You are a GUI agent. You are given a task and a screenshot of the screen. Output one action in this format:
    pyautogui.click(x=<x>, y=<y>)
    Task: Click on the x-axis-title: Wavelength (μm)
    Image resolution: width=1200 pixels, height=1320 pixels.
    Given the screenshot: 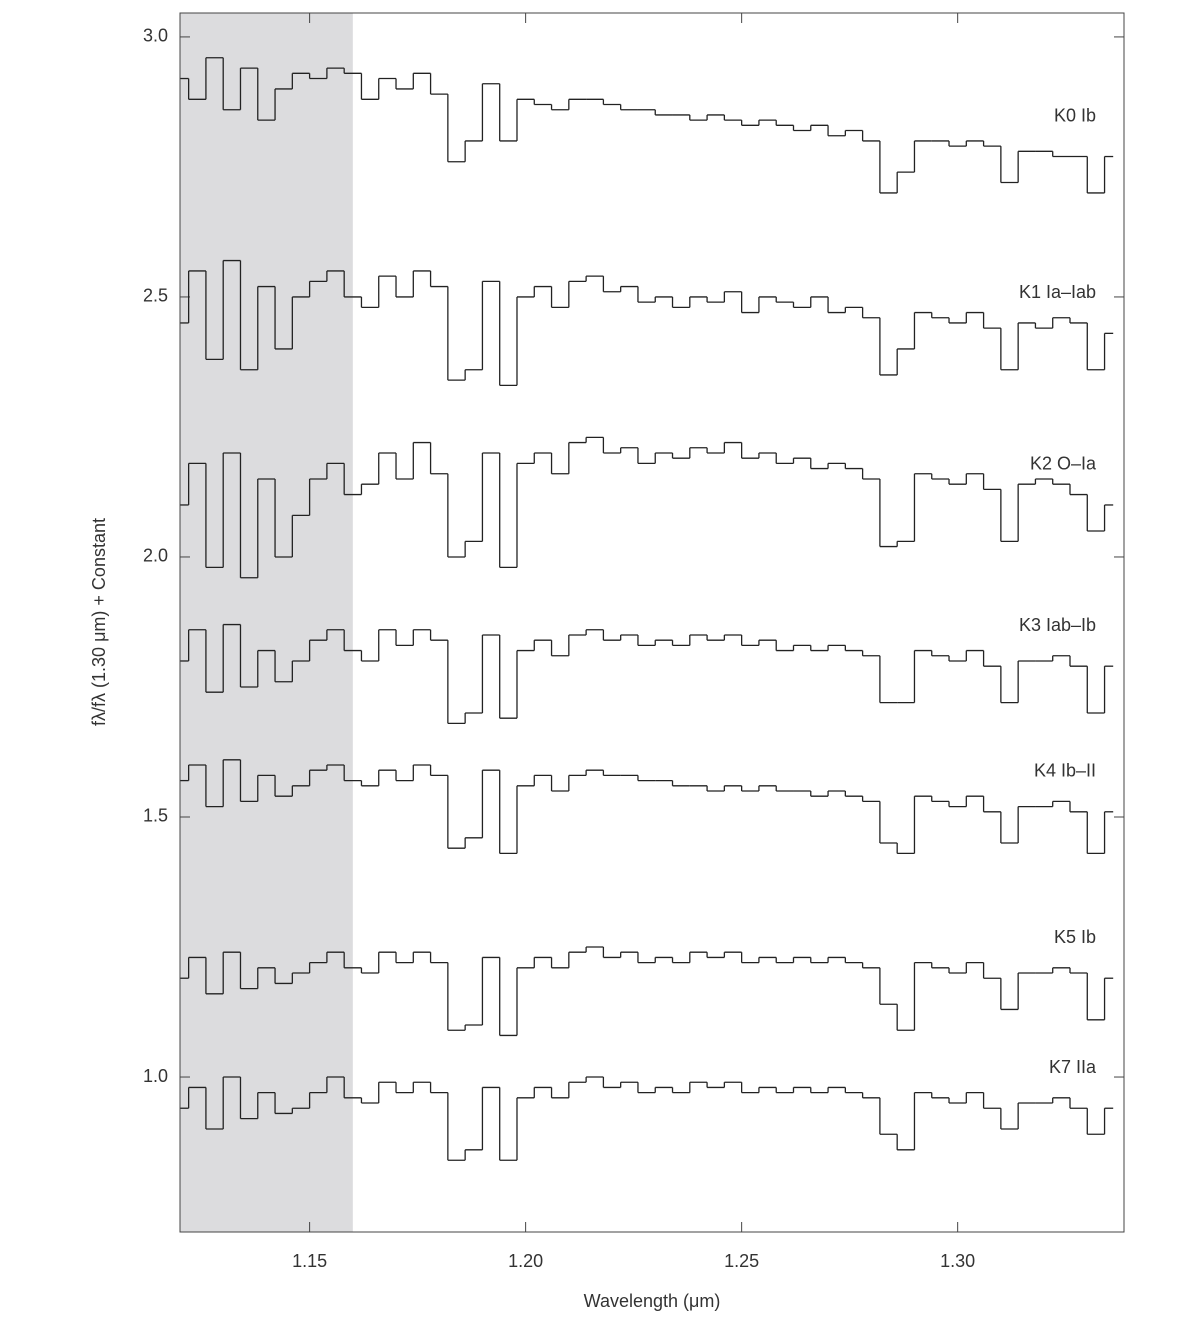 What is the action you would take?
    pyautogui.click(x=652, y=1301)
    